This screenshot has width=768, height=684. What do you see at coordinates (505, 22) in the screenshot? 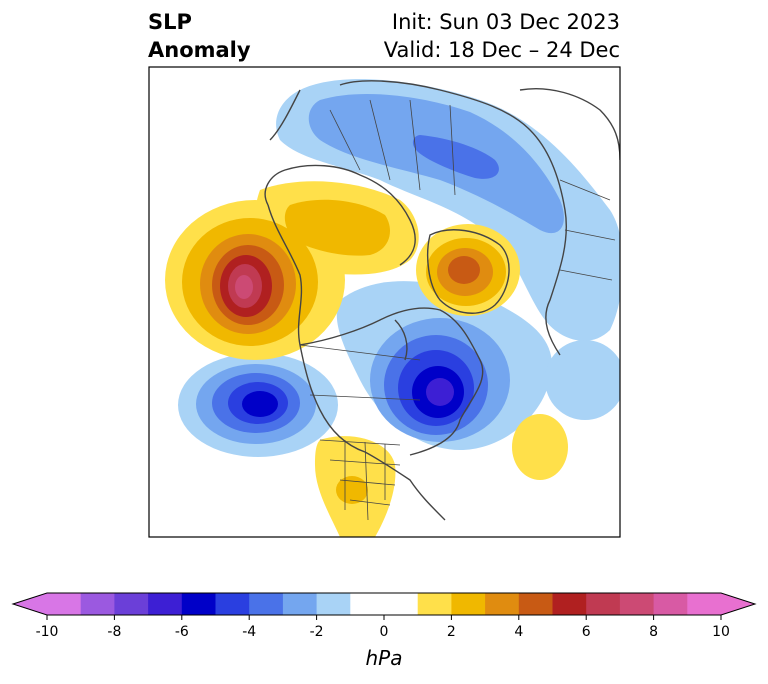
I see `init-date-label: Init: Sun 03 Dec 2023` at bounding box center [505, 22].